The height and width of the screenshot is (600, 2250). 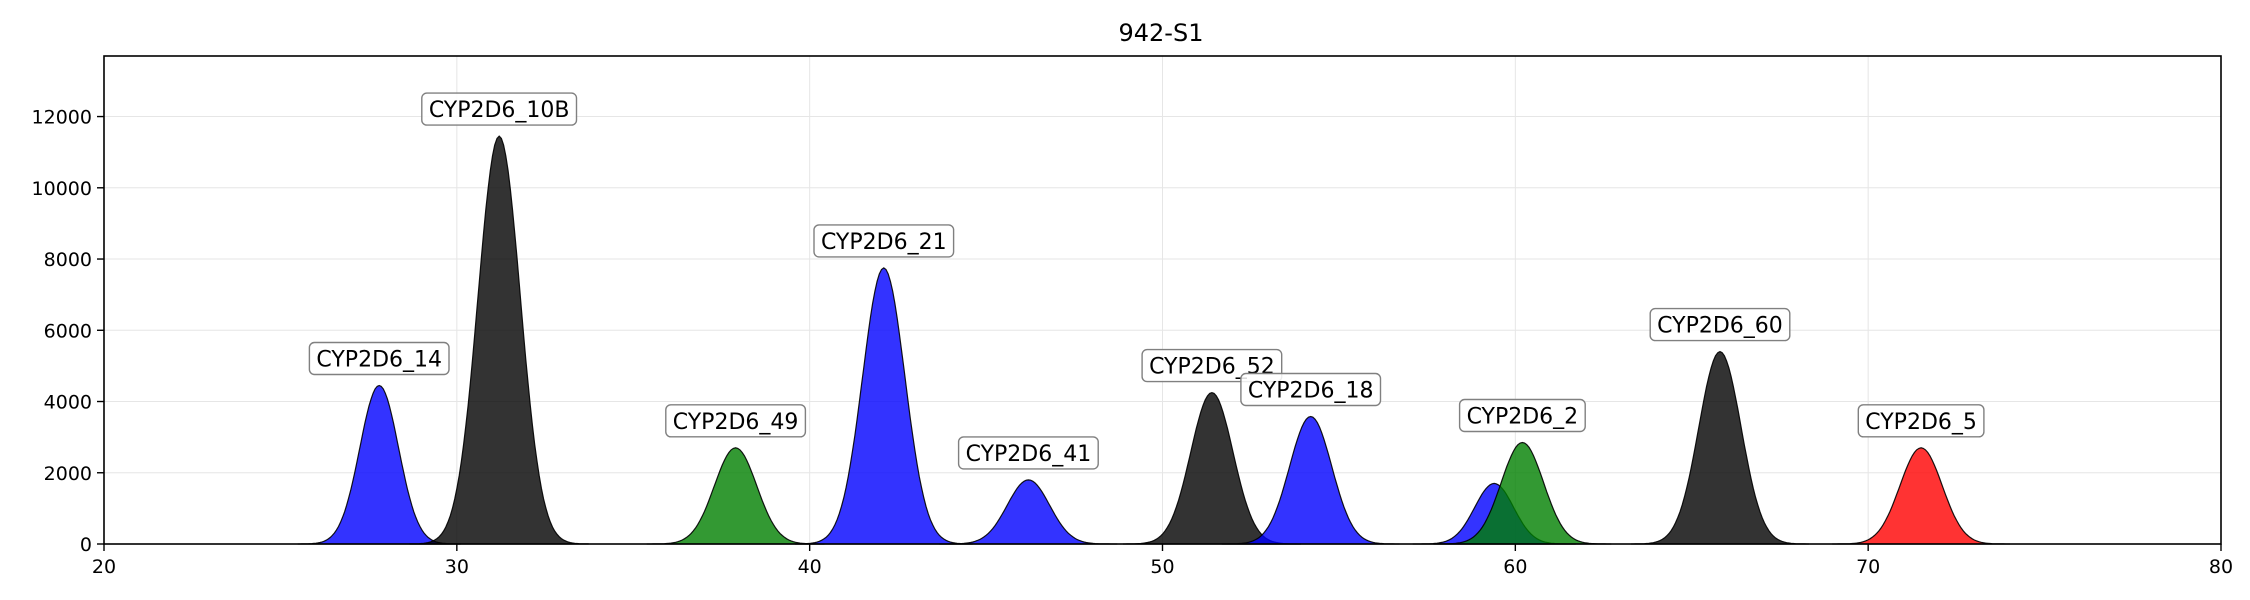 I want to click on x-tick-label: 50, so click(x=1162, y=567).